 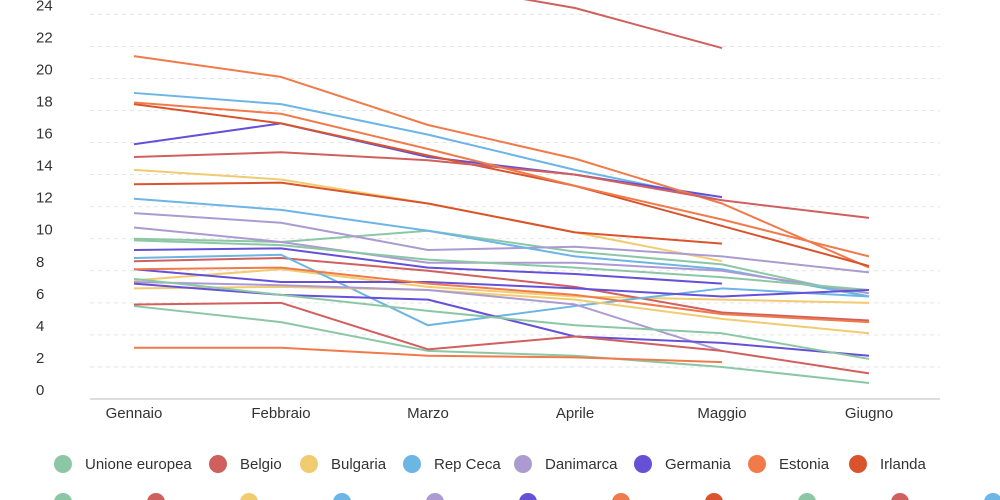 What do you see at coordinates (44, 102) in the screenshot?
I see `y-tick-label: 18` at bounding box center [44, 102].